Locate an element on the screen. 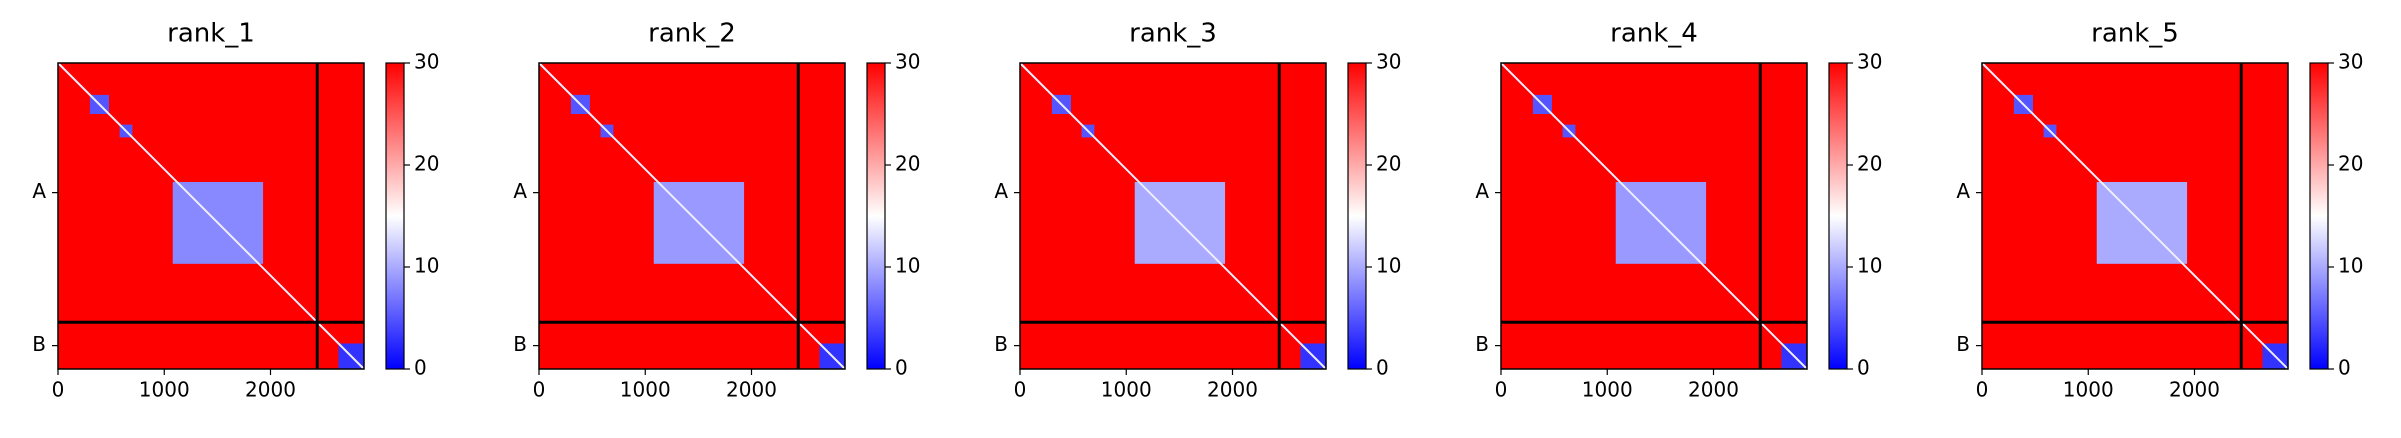  chart-title: rank_2 is located at coordinates (692, 34).